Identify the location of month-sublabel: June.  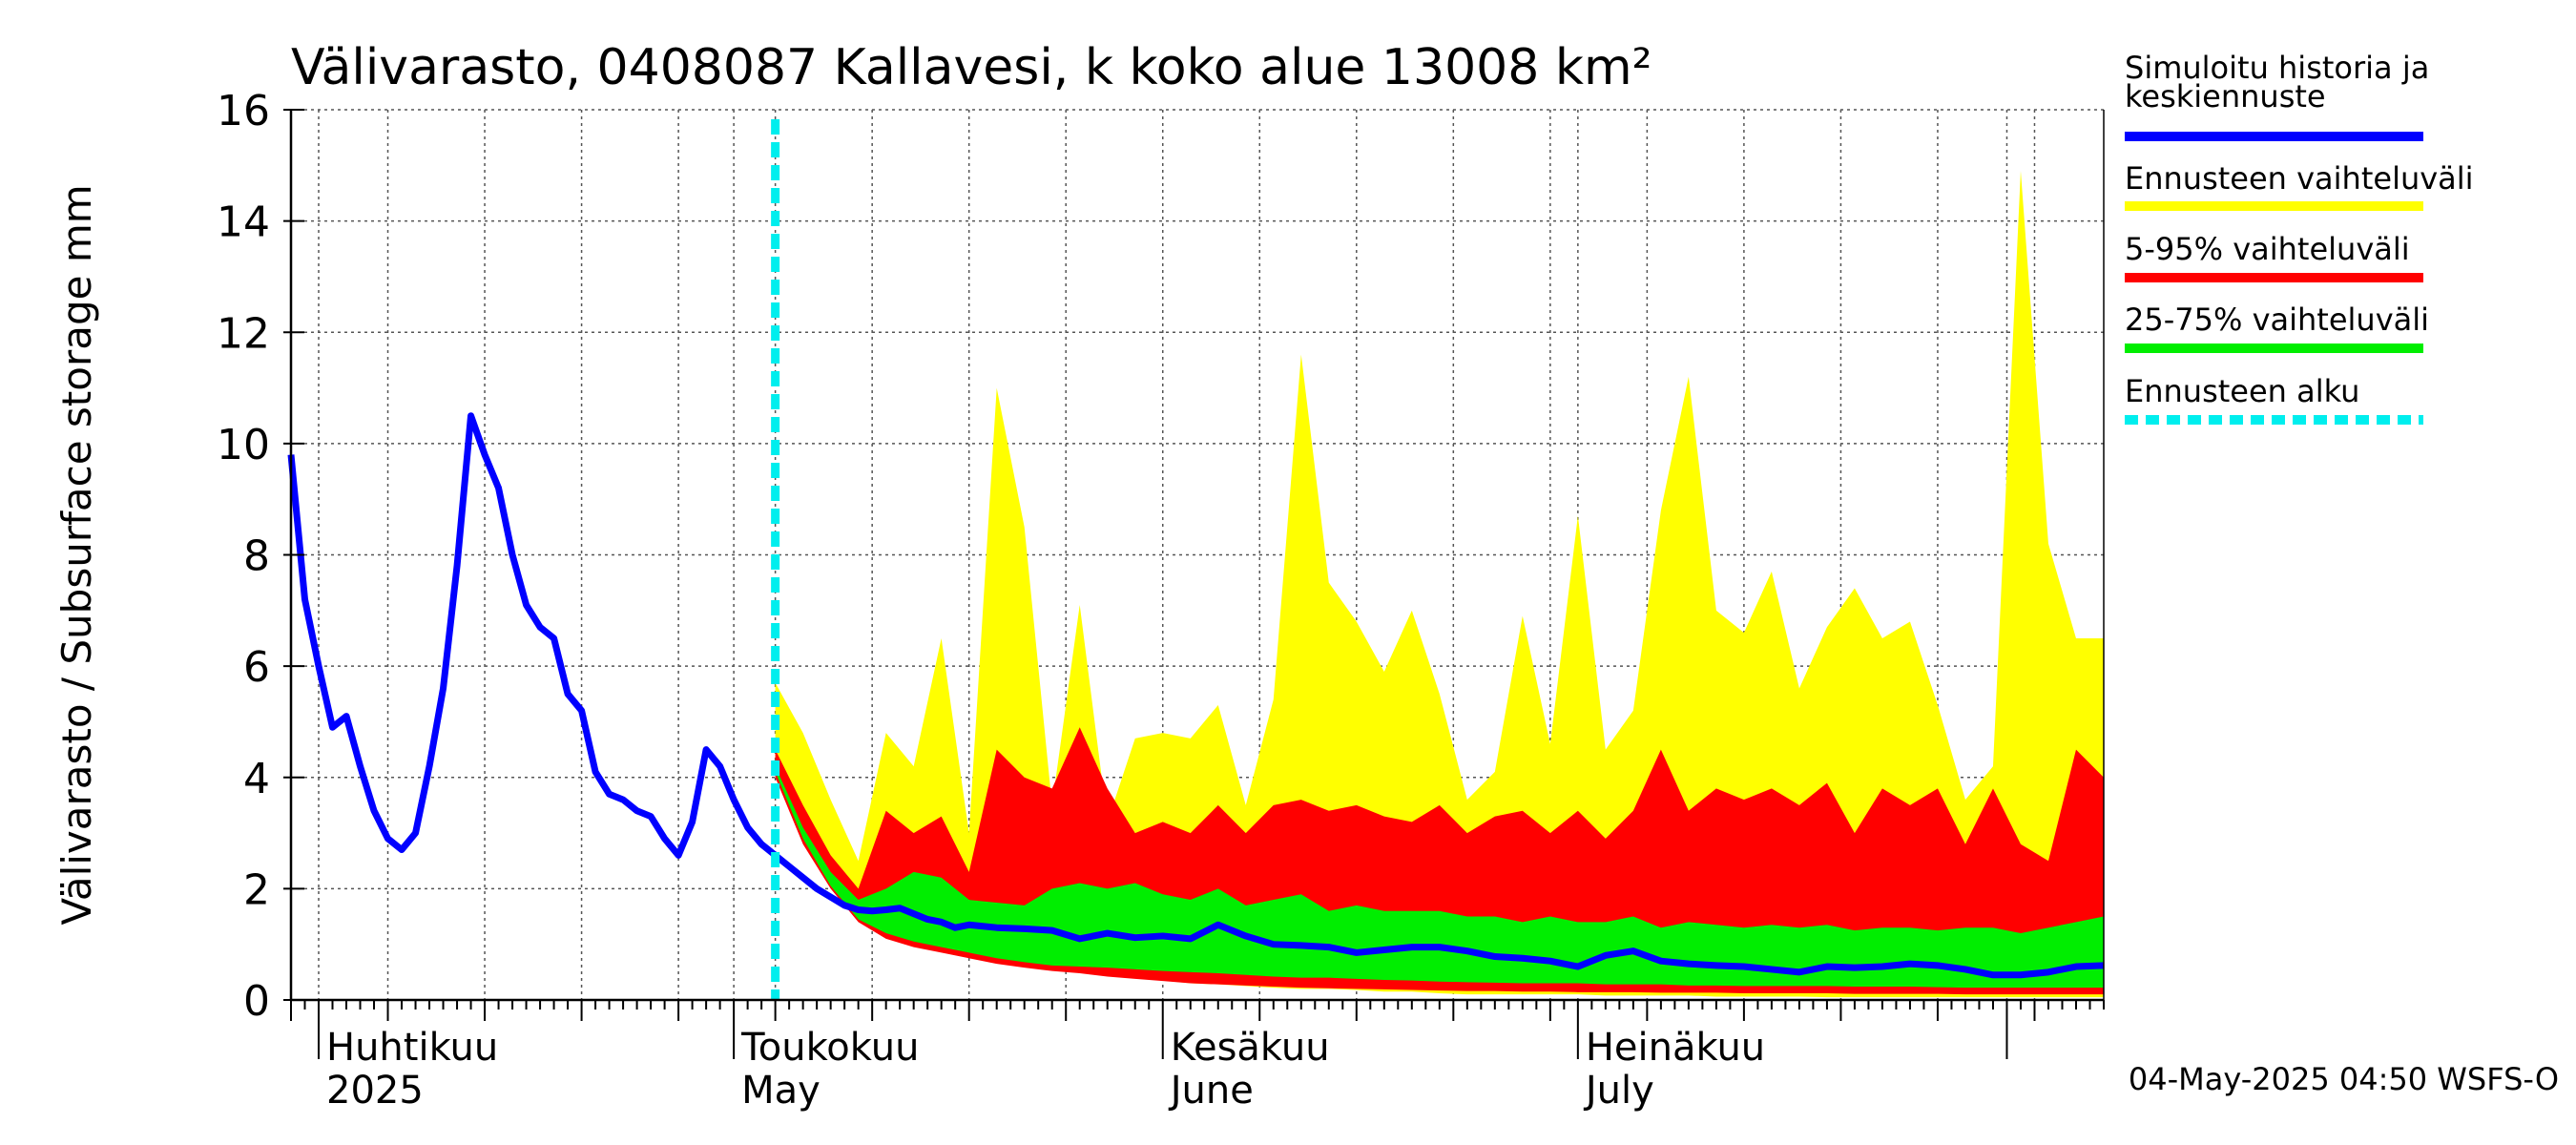
(1211, 1091).